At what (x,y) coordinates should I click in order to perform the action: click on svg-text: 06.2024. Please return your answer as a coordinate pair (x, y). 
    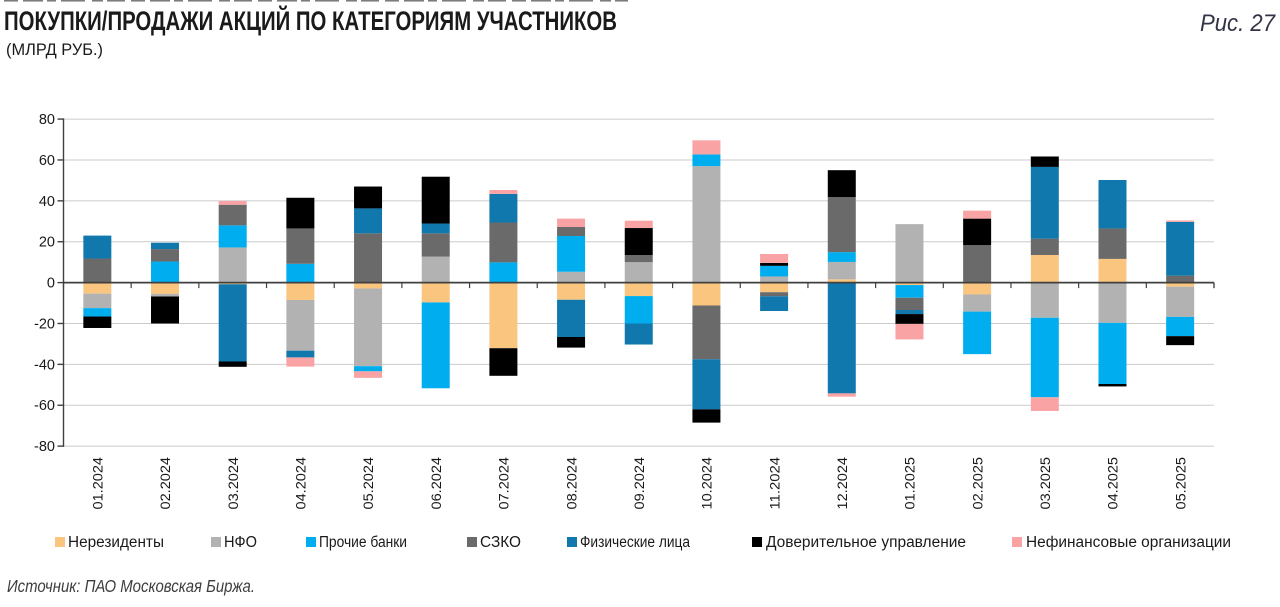
    Looking at the image, I should click on (436, 483).